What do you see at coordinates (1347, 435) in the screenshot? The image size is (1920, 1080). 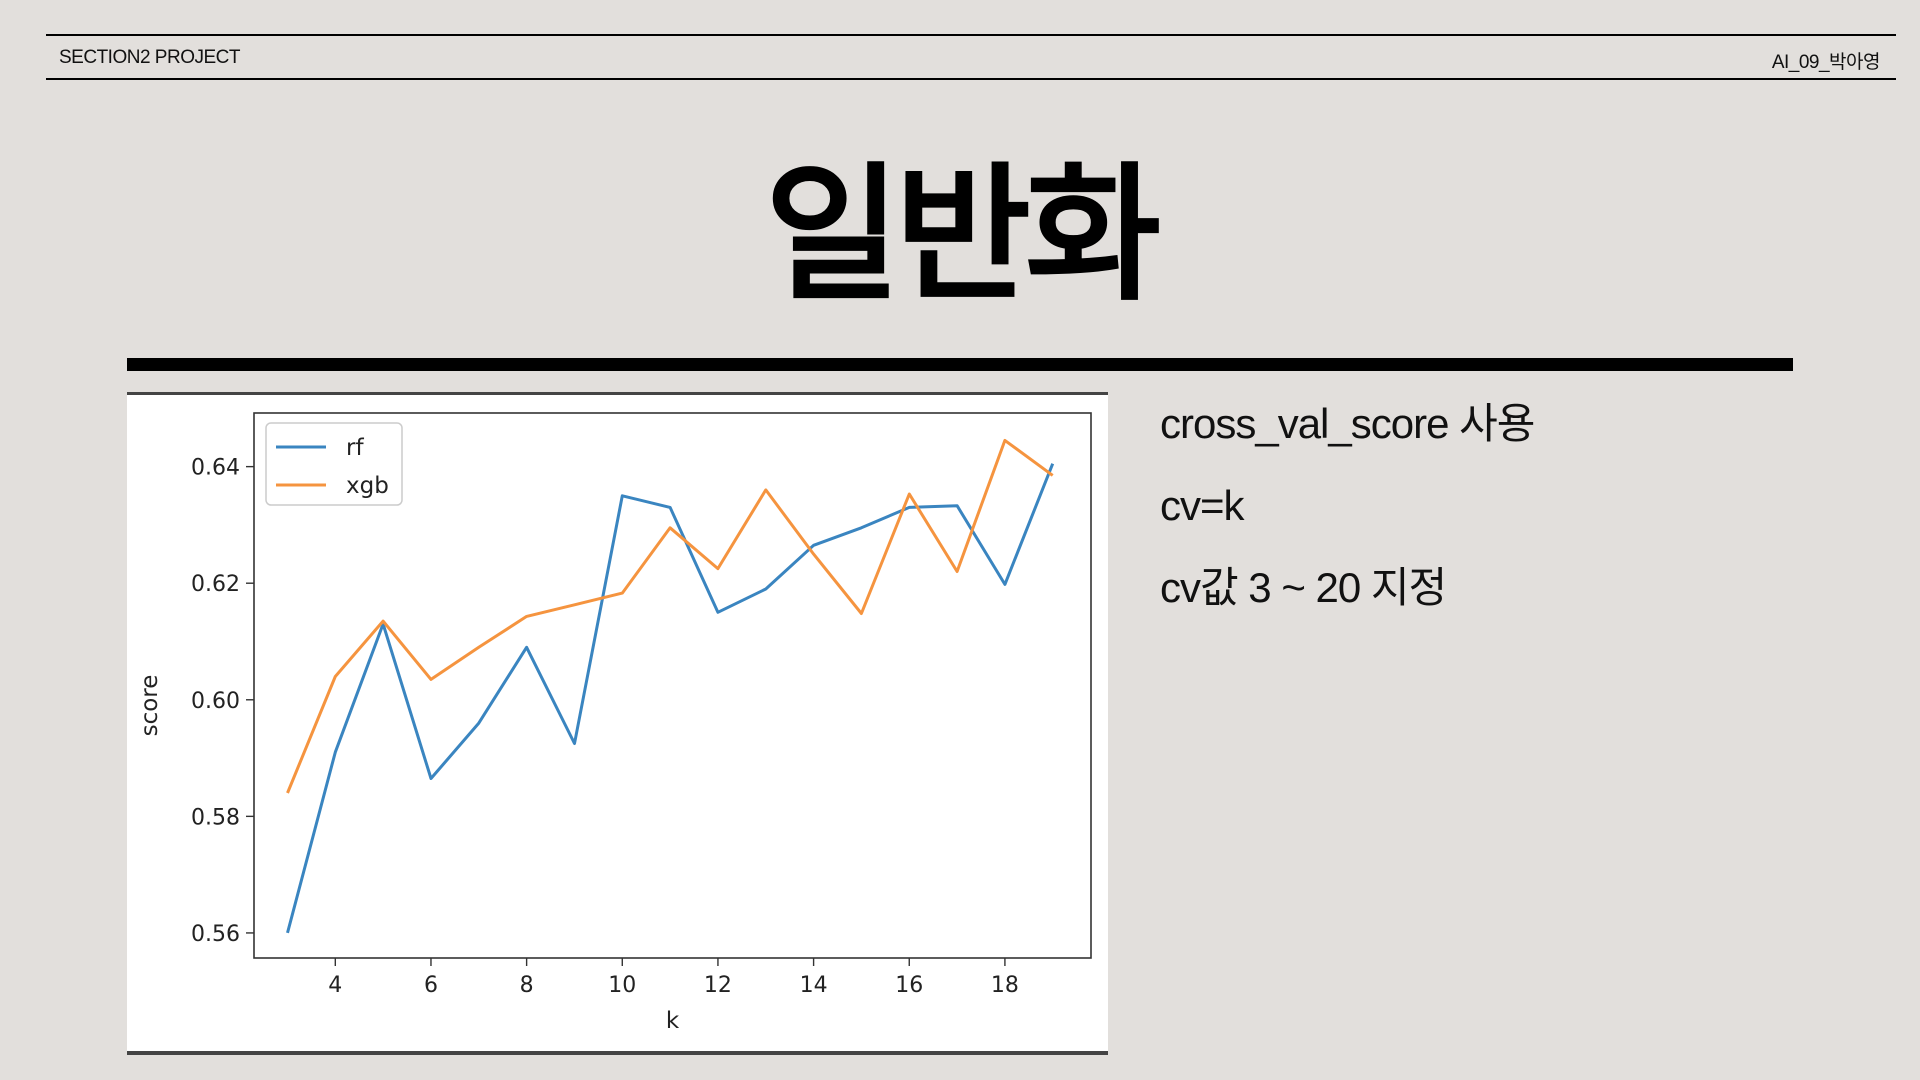 I see `note-item: cross_val_score 사용` at bounding box center [1347, 435].